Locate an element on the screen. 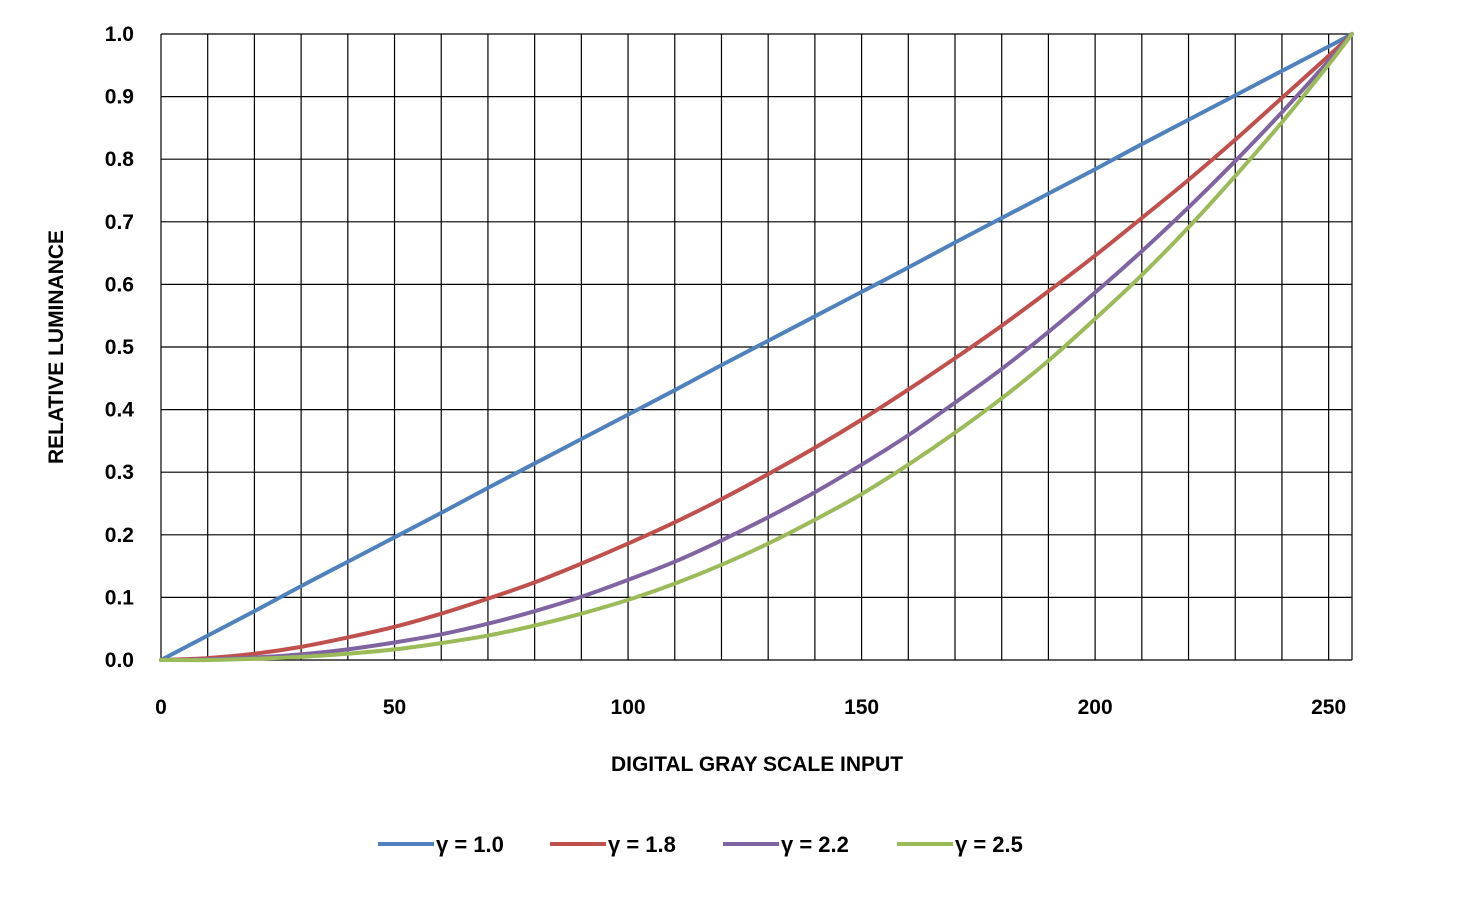 Image resolution: width=1479 pixels, height=913 pixels. y-tick-label: 0.7 is located at coordinates (119, 222).